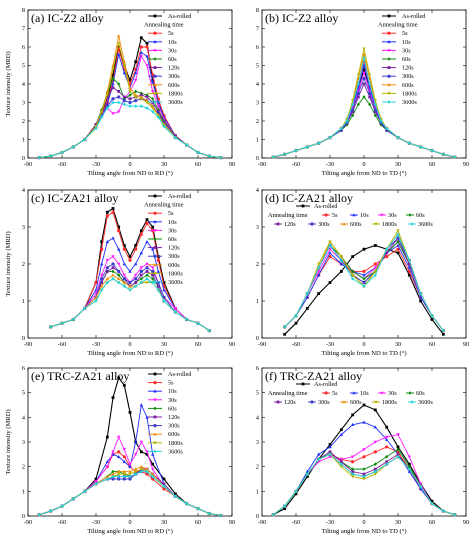 The width and height of the screenshot is (473, 550). Describe the element at coordinates (364, 280) in the screenshot. I see `series-line` at that location.